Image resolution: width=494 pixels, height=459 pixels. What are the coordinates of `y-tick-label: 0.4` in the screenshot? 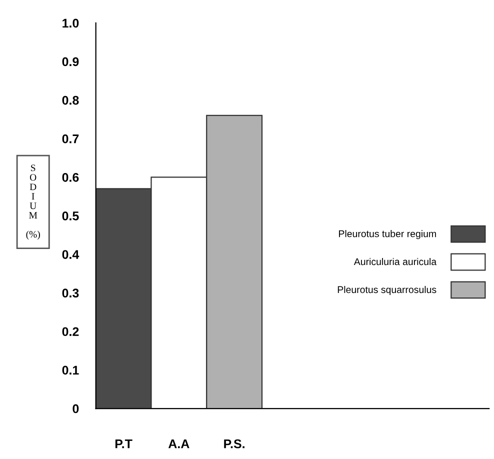 It's located at (71, 254).